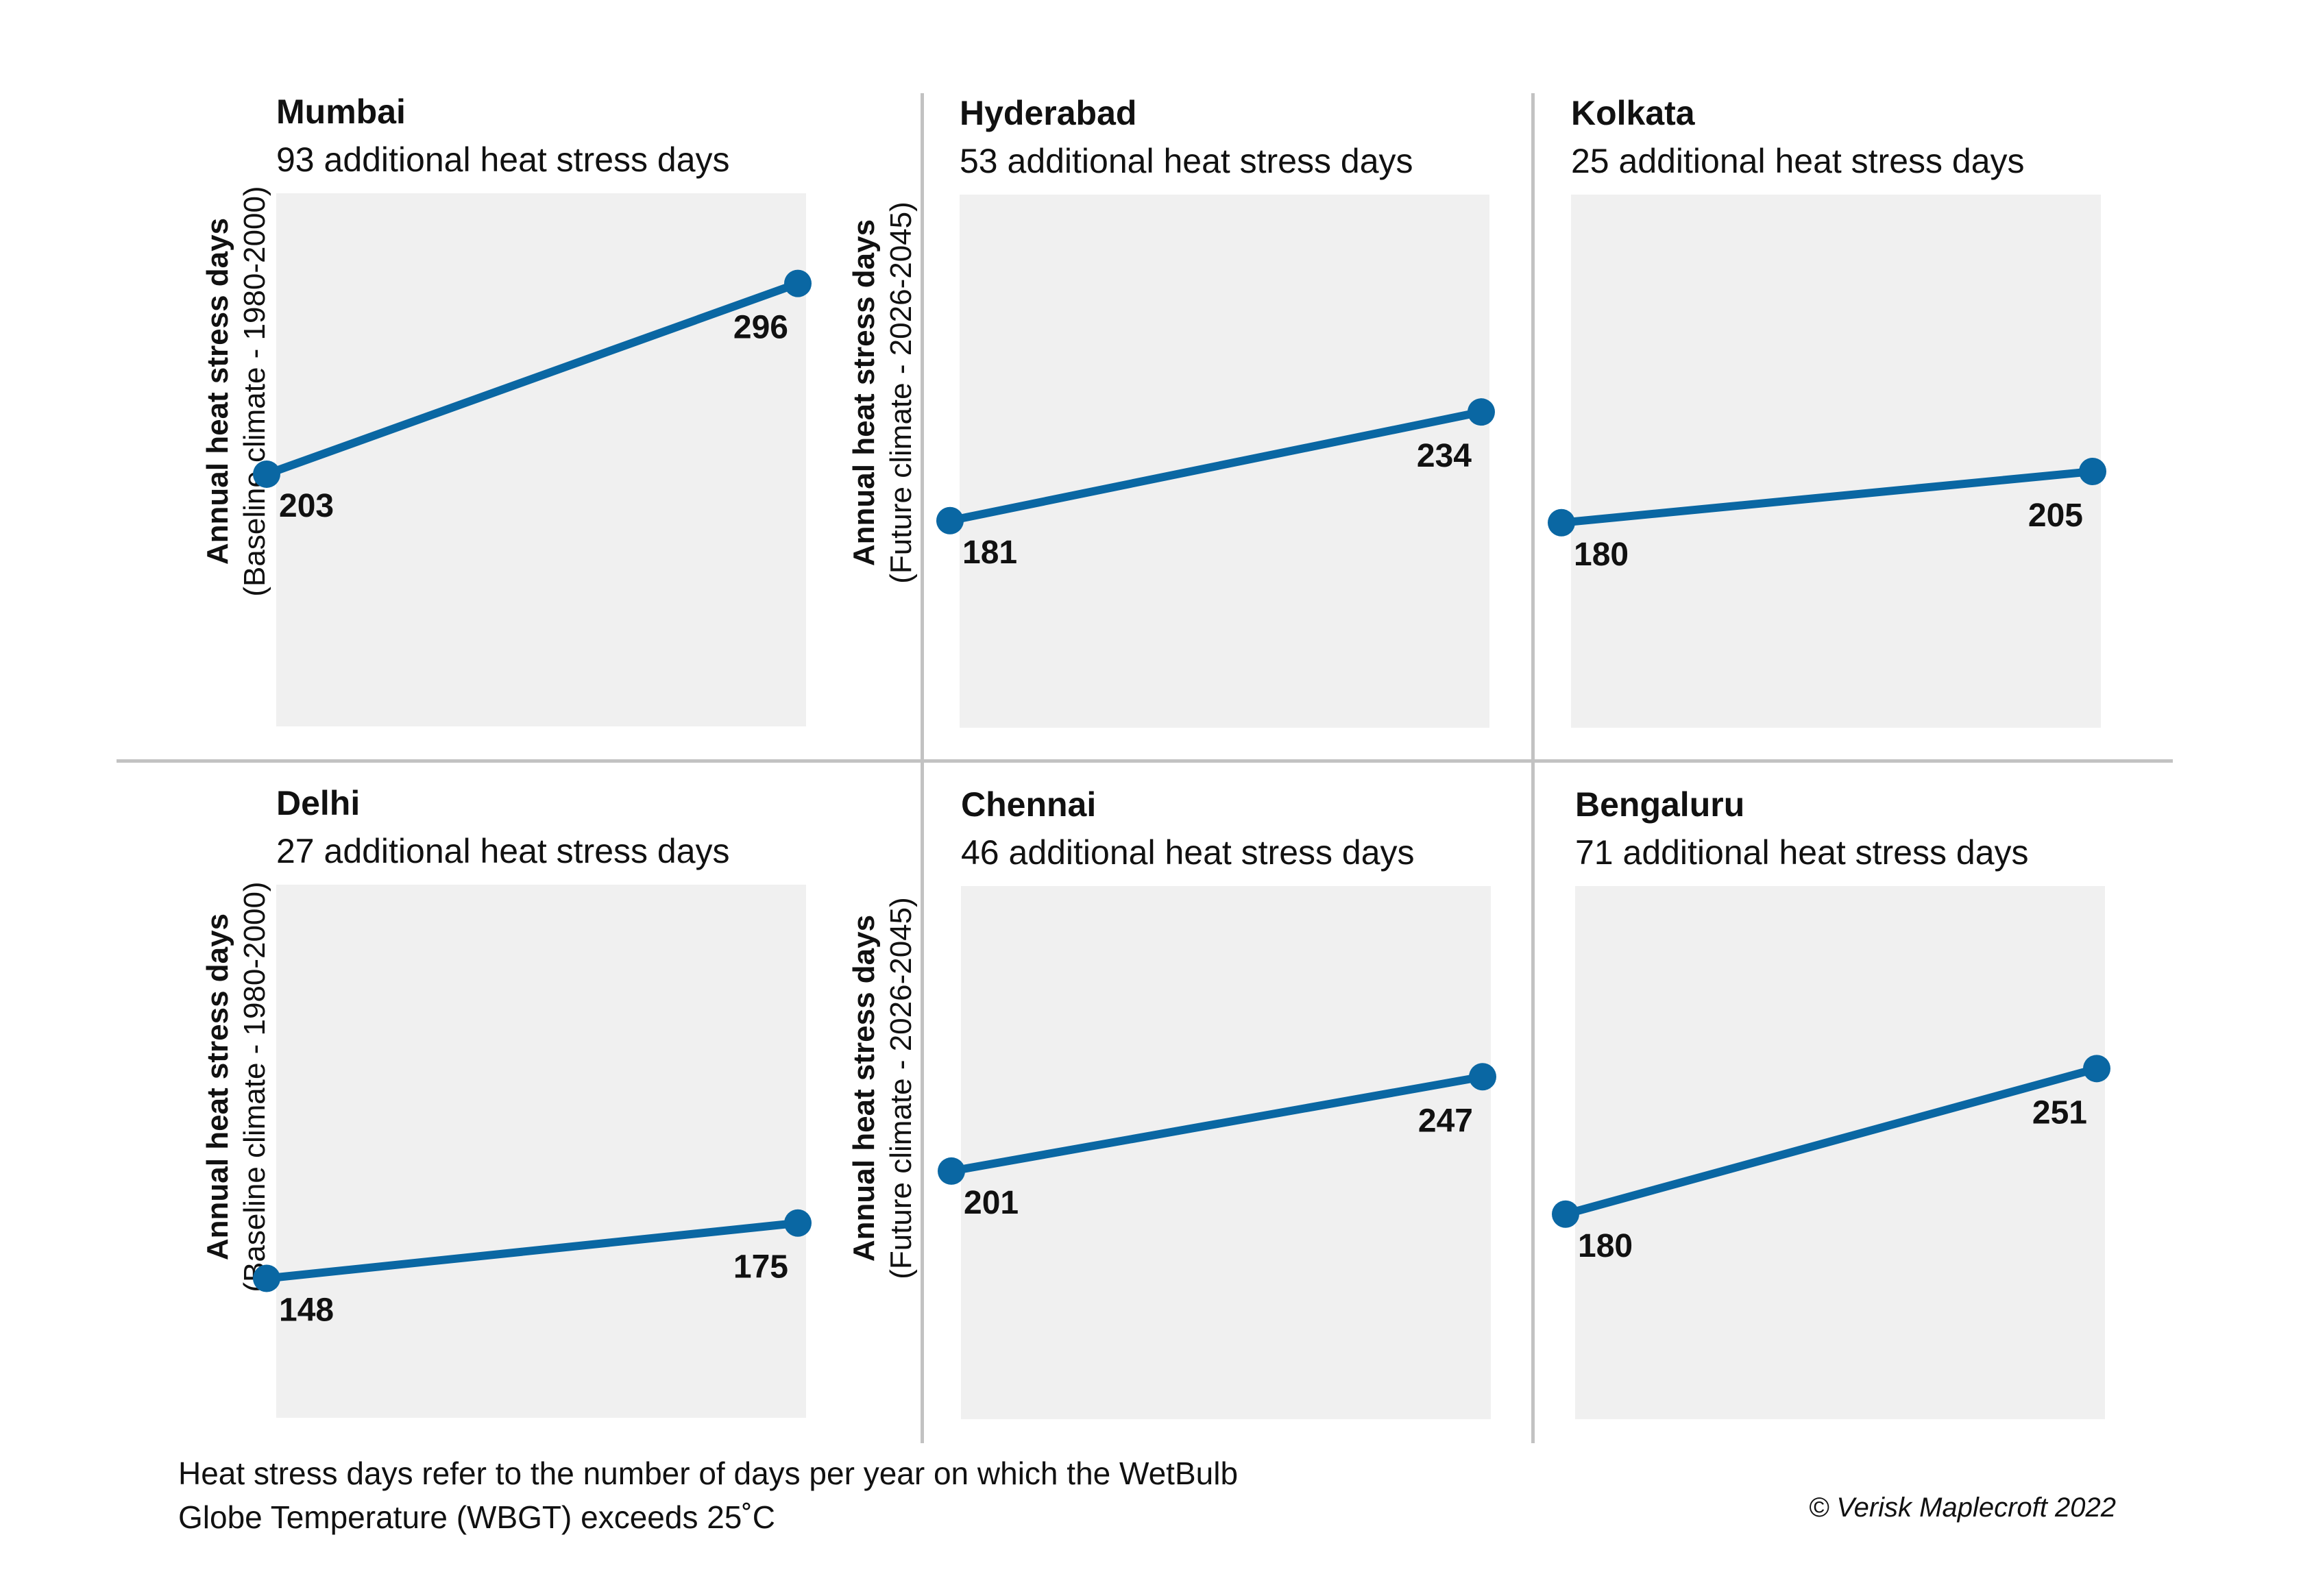  What do you see at coordinates (1533, 768) in the screenshot?
I see `vertical-divider-right` at bounding box center [1533, 768].